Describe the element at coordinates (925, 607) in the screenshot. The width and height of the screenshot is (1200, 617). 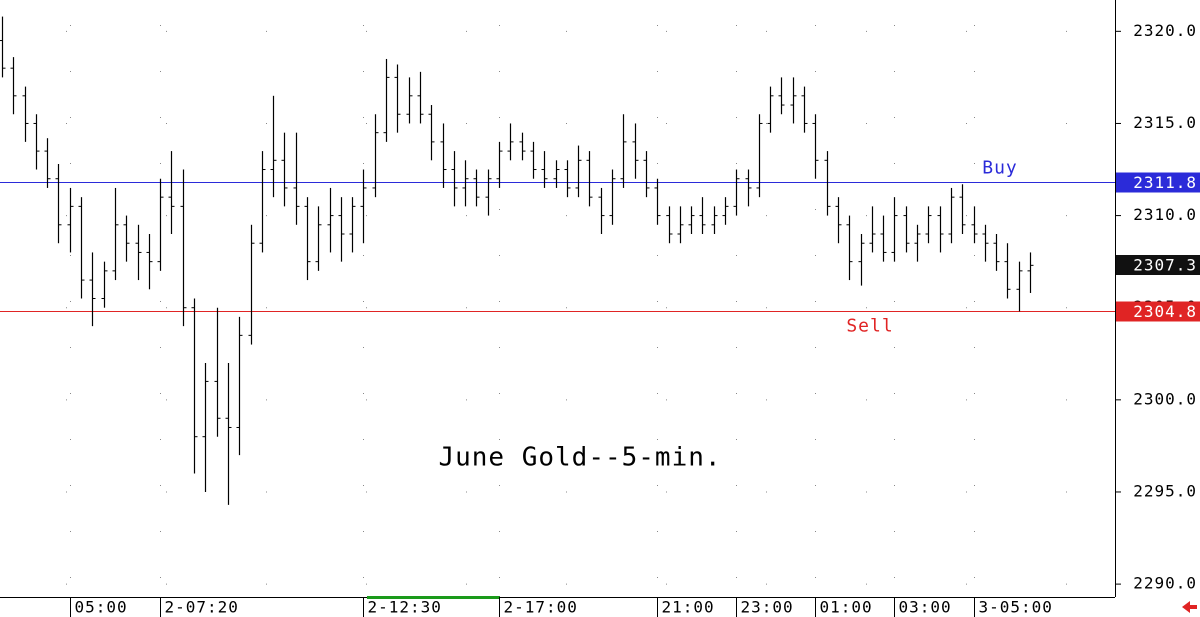
I see `x-tick-label: 03:00` at that location.